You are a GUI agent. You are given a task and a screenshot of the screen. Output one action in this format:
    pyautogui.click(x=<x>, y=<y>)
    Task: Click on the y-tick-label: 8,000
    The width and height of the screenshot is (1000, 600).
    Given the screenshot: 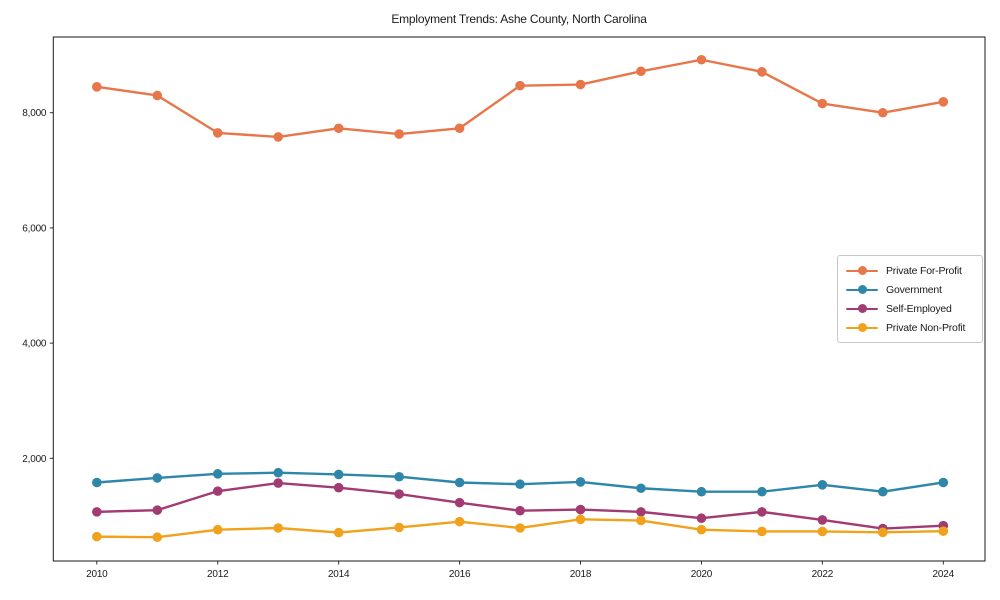 What is the action you would take?
    pyautogui.click(x=34, y=113)
    